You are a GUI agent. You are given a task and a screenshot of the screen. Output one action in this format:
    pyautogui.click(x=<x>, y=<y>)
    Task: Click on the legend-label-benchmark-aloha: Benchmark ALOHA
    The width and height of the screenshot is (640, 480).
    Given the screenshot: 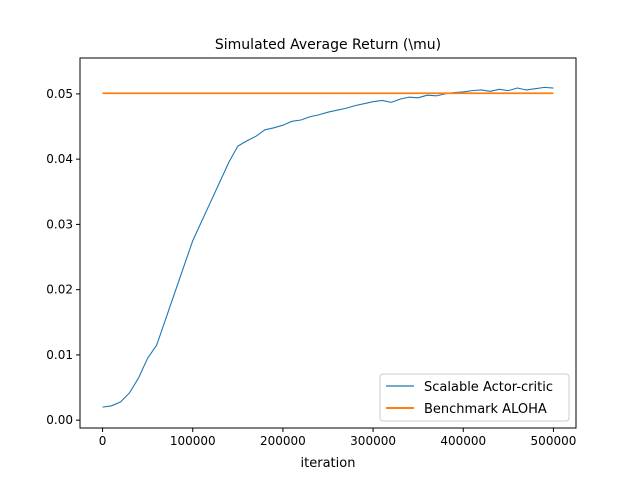 What is the action you would take?
    pyautogui.click(x=485, y=409)
    